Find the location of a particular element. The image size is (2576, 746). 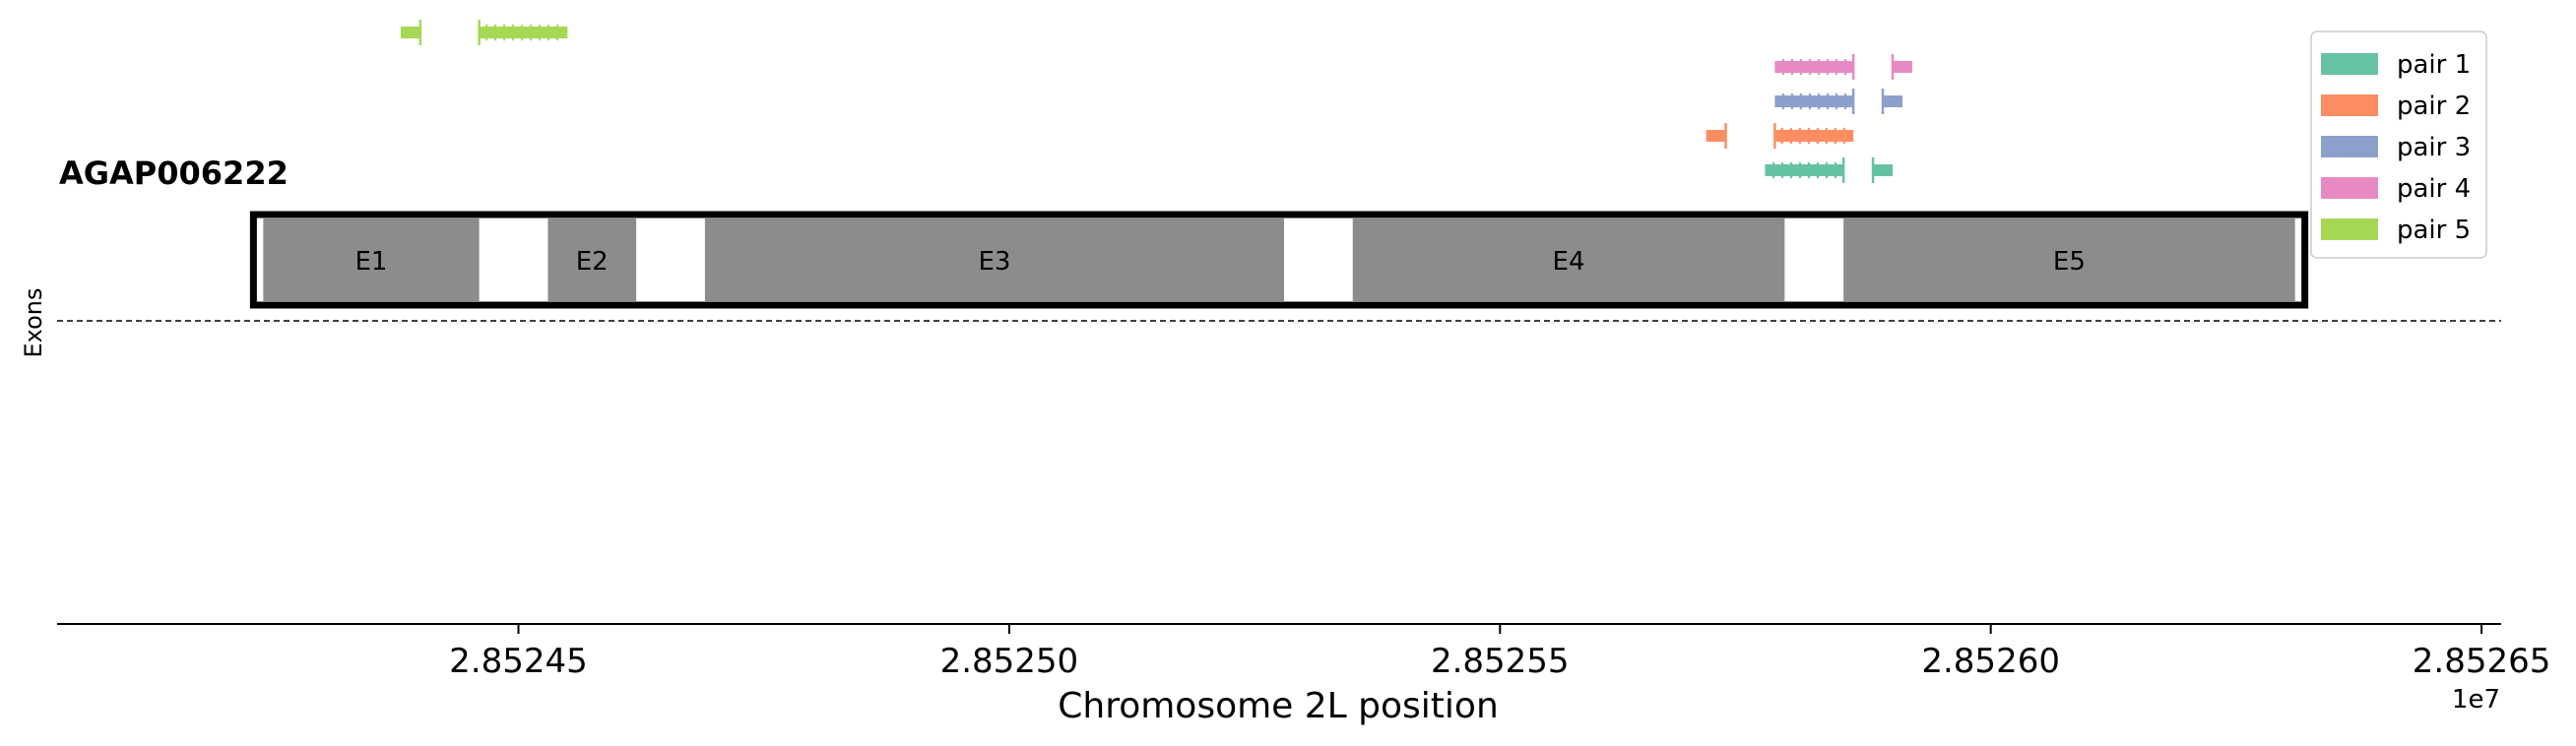

legend-label: pair 2 is located at coordinates (2434, 106).